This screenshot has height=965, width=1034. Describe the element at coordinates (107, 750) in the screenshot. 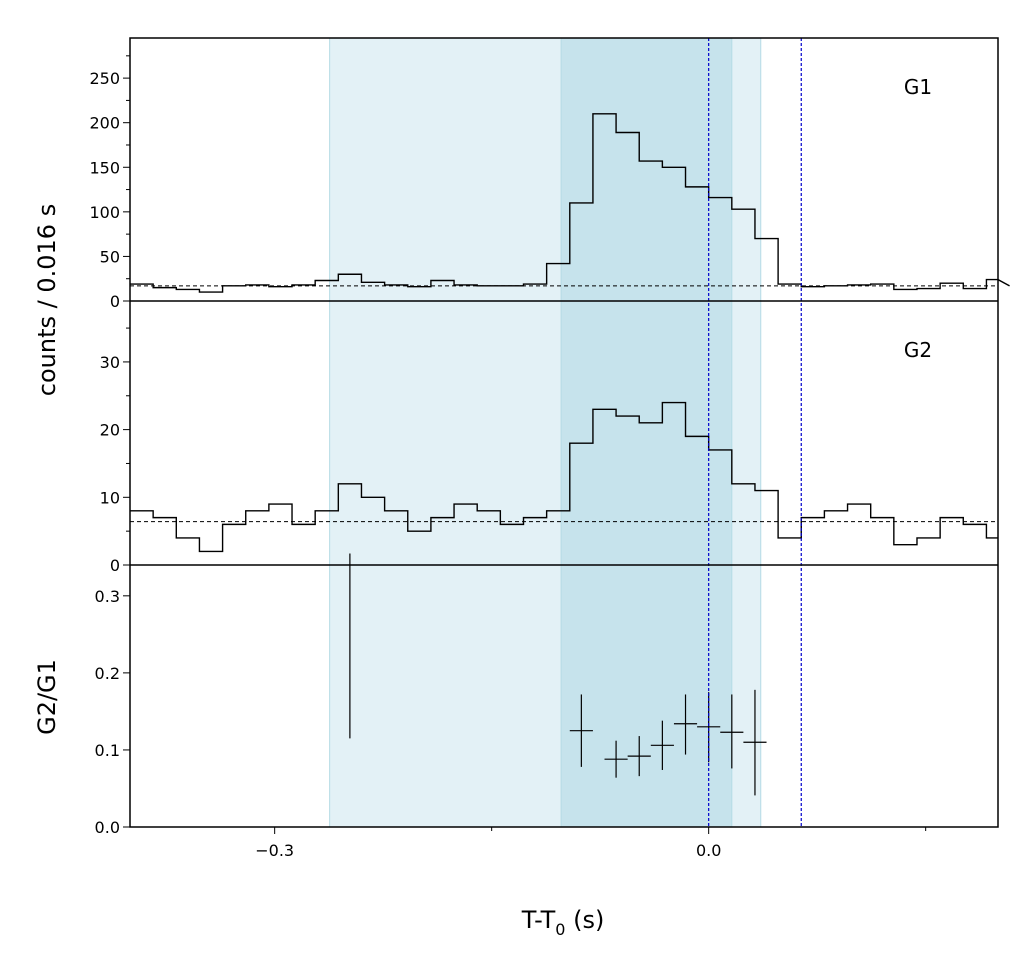

I see `y-tick-label: 0.1` at that location.